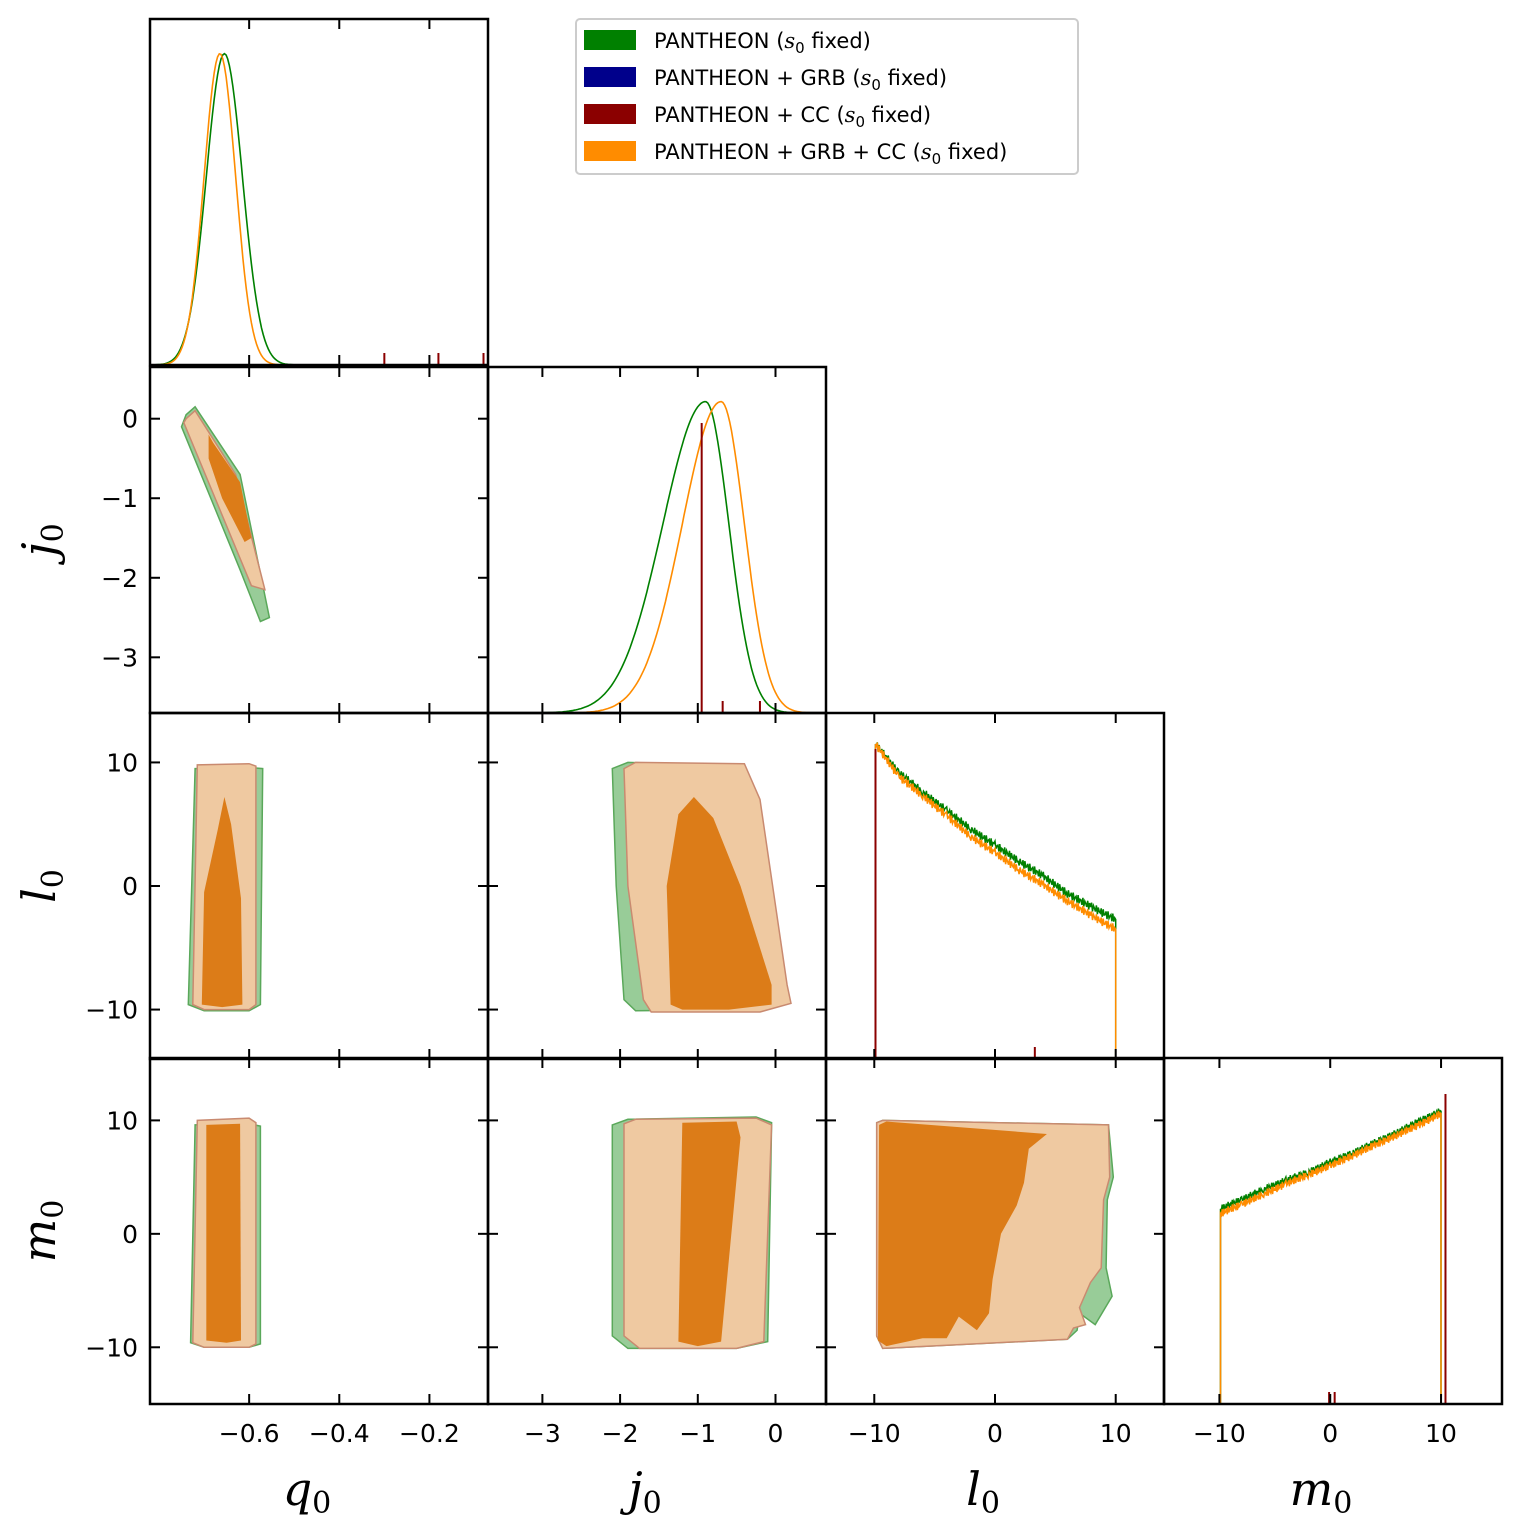 The height and width of the screenshot is (1522, 1522). I want to click on j0-x-tick-label: −3, so click(542, 1433).